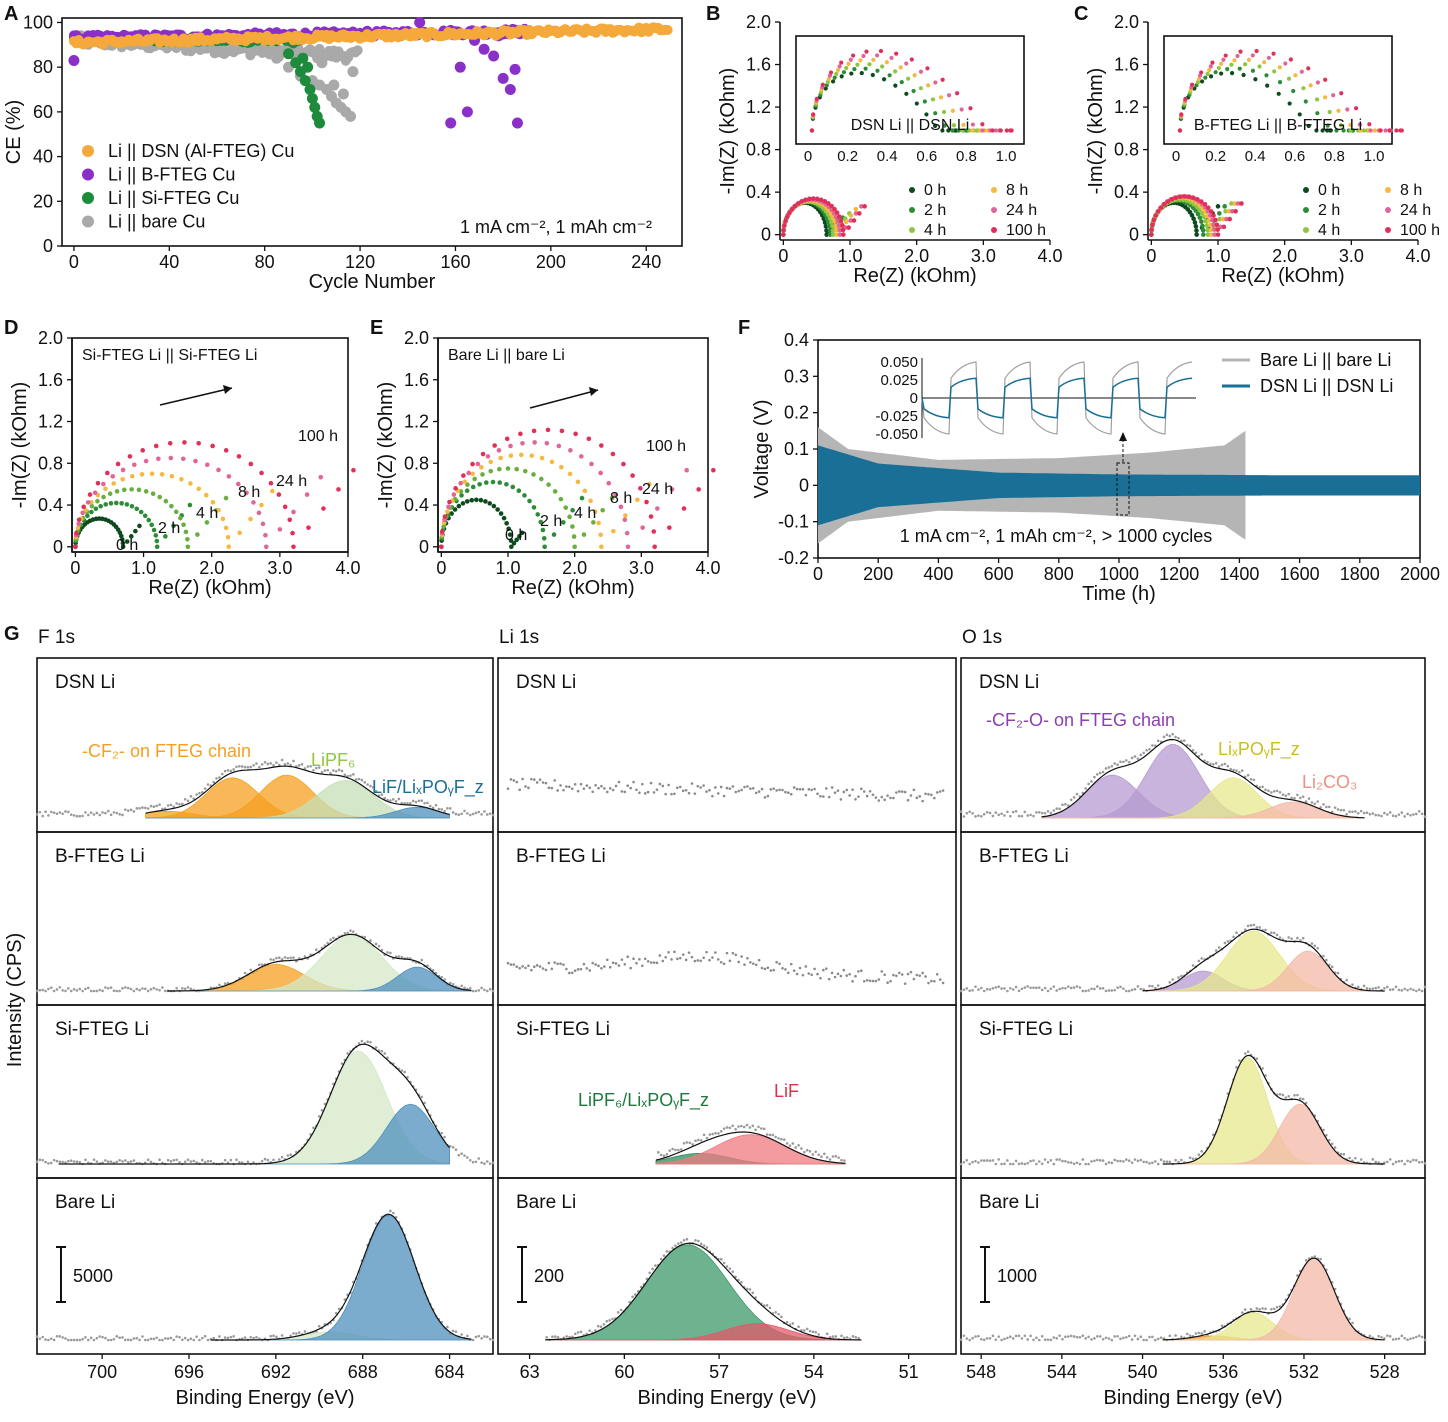 The image size is (1448, 1422). Describe the element at coordinates (849, 256) in the screenshot. I see `x-tick-label: 1.0` at that location.